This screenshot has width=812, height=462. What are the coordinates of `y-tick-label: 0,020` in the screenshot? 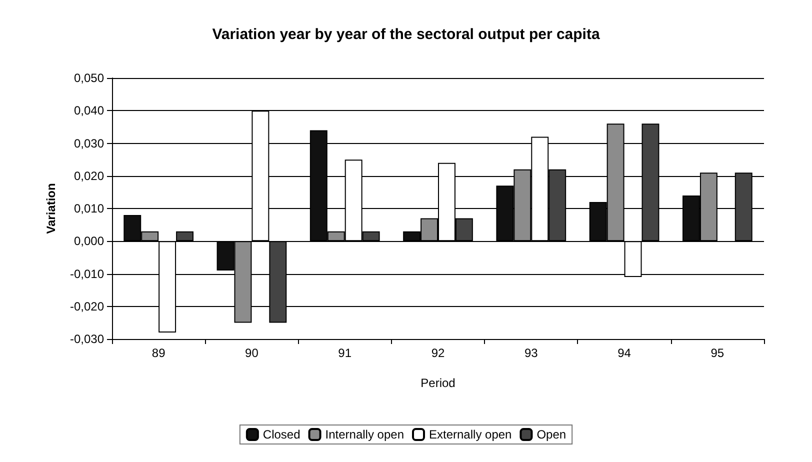 It's located at (89, 175).